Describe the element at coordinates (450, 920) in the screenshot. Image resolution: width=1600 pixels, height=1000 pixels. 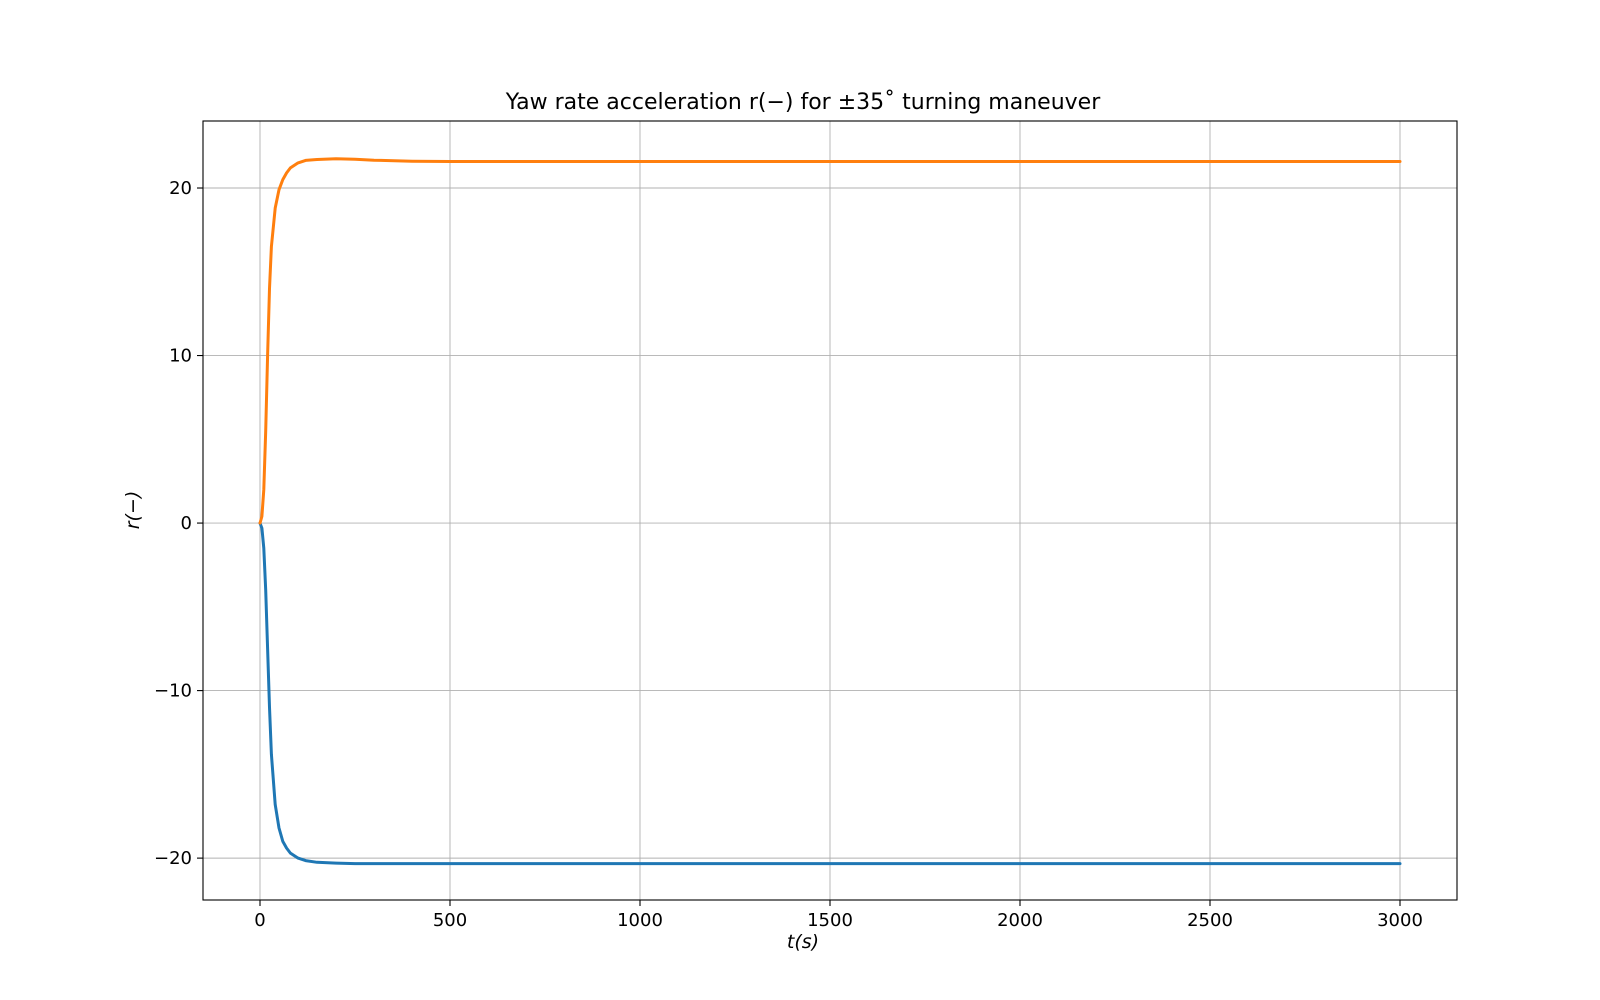
I see `x-tick-label: 500` at that location.